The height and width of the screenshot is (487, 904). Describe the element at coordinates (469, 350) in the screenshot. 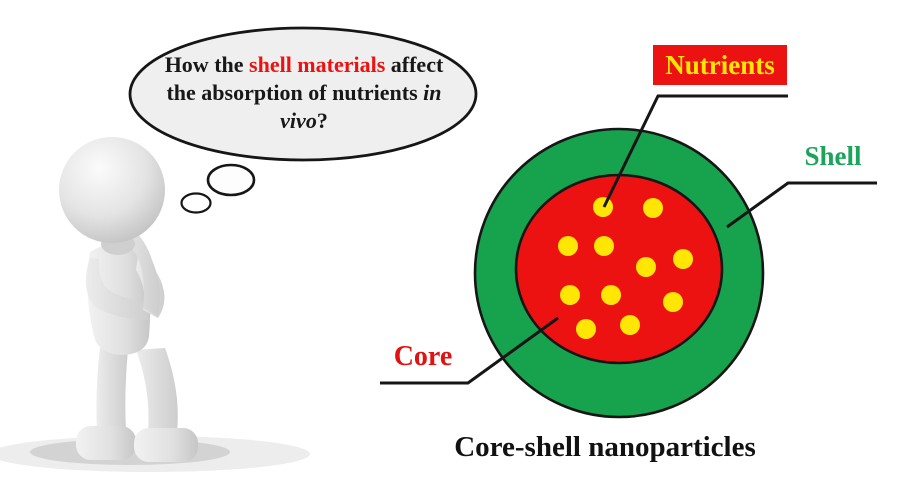

I see `core-leader-line` at that location.